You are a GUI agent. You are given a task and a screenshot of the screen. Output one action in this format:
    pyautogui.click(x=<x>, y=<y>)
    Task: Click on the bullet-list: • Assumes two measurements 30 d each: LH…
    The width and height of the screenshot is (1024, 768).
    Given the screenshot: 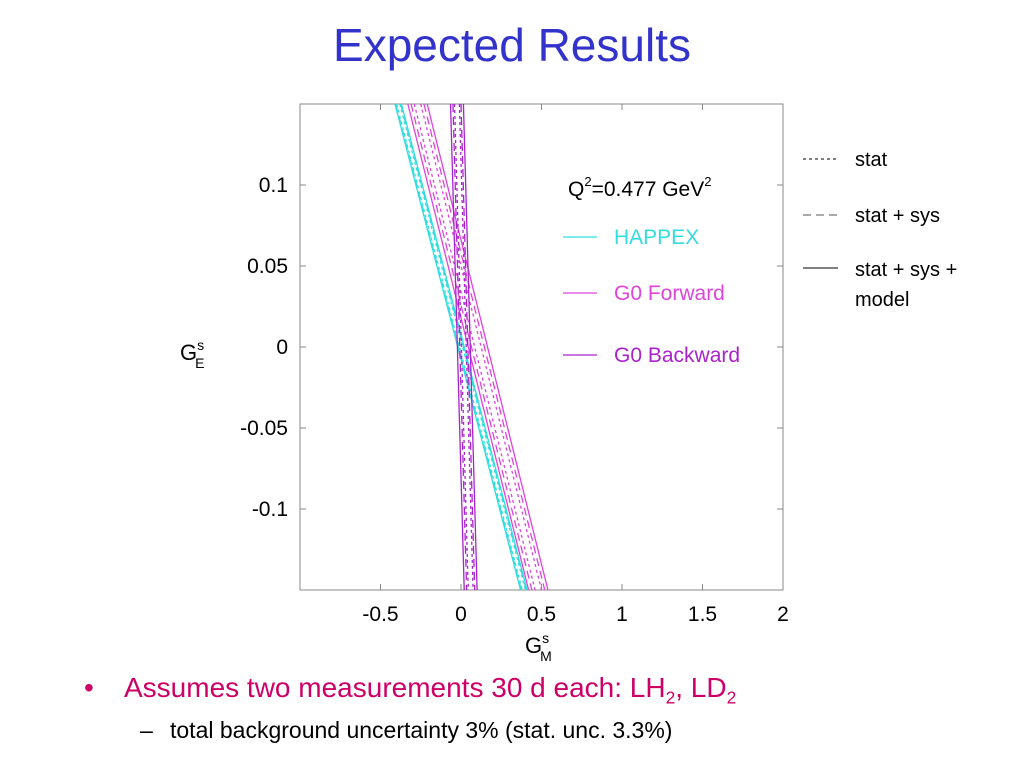 What is the action you would take?
    pyautogui.click(x=410, y=708)
    